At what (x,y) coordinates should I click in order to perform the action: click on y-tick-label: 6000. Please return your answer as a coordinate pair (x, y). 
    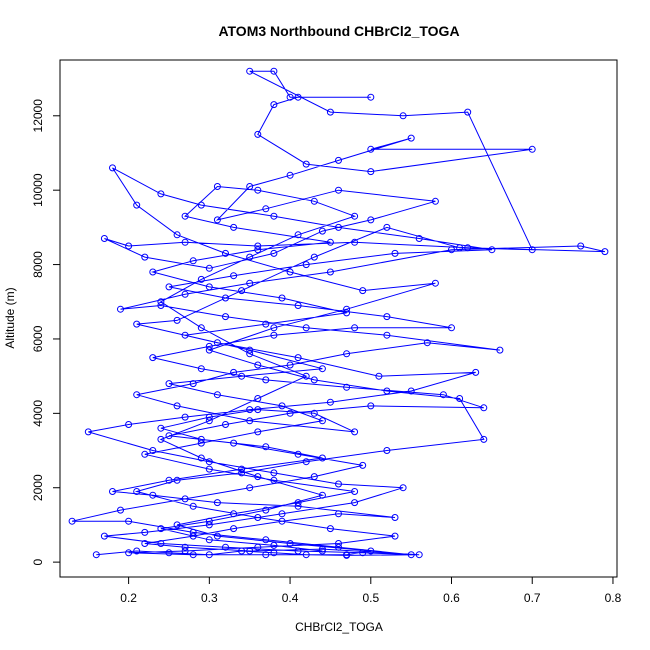
    Looking at the image, I should click on (38, 338).